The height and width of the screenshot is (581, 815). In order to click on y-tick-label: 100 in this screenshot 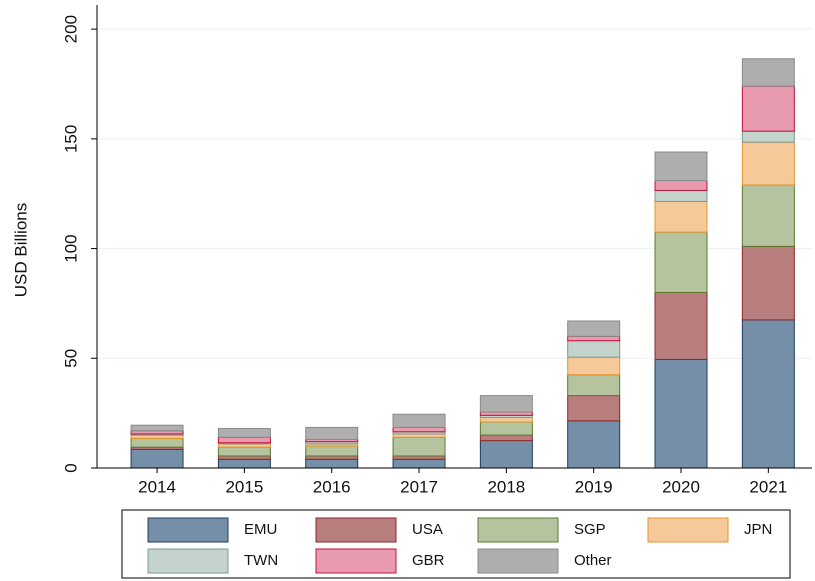, I will do `click(70, 248)`.